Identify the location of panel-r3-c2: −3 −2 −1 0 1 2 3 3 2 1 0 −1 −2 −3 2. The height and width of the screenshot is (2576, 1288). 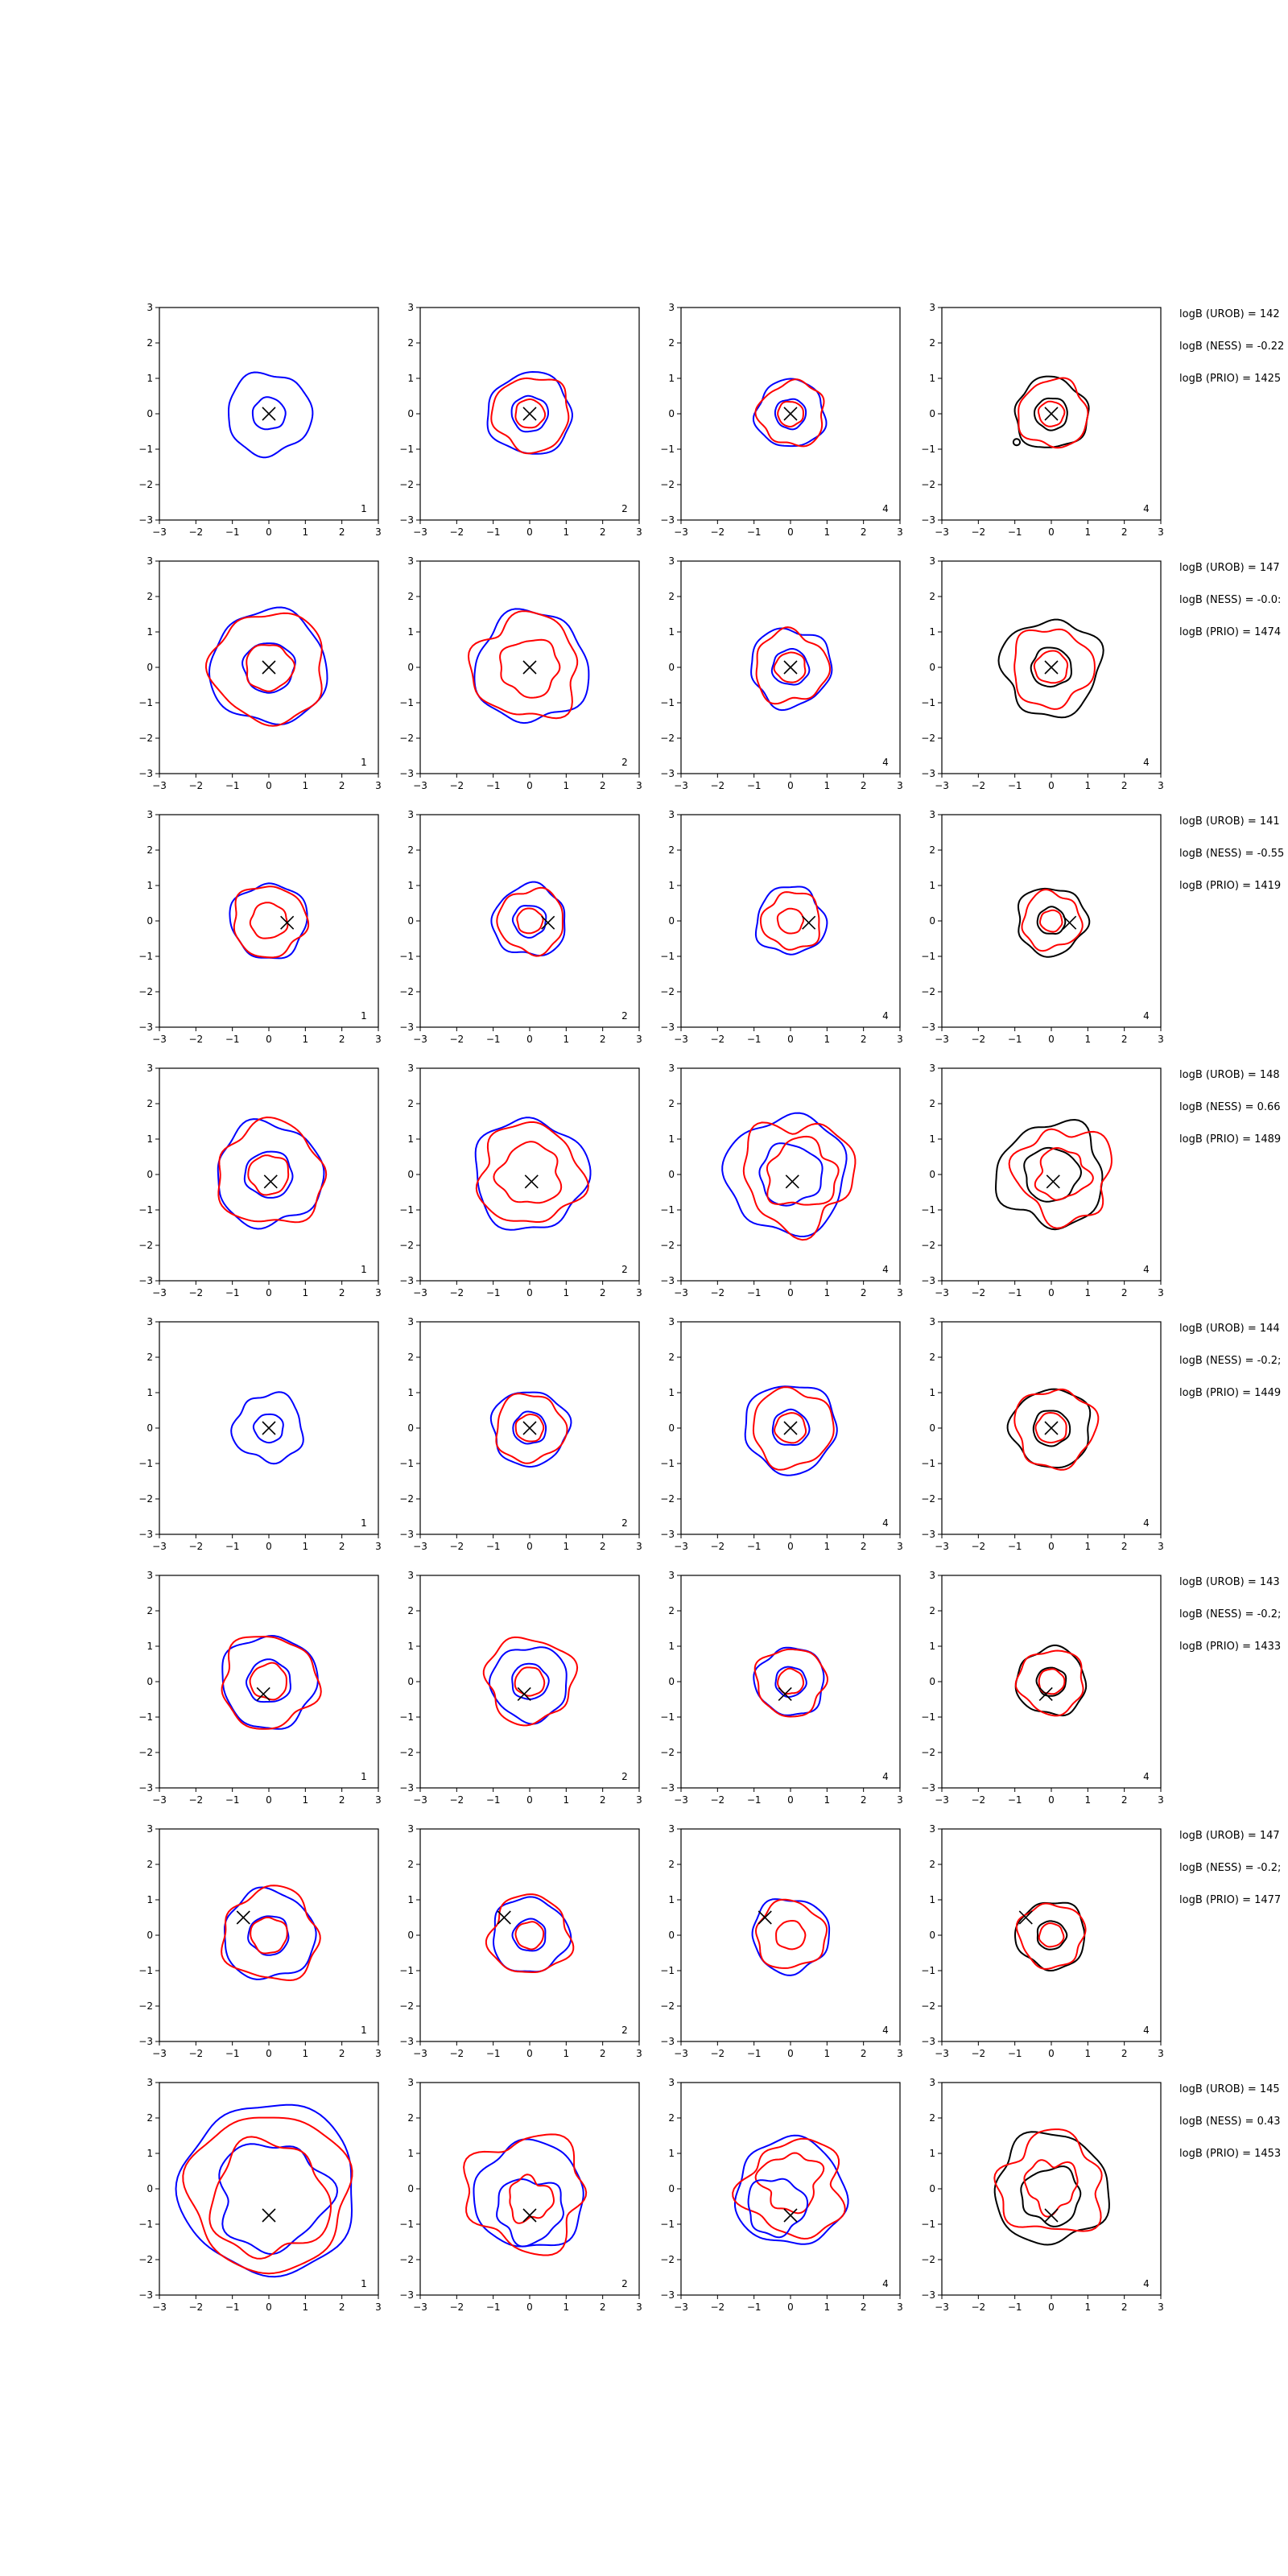
(520, 927).